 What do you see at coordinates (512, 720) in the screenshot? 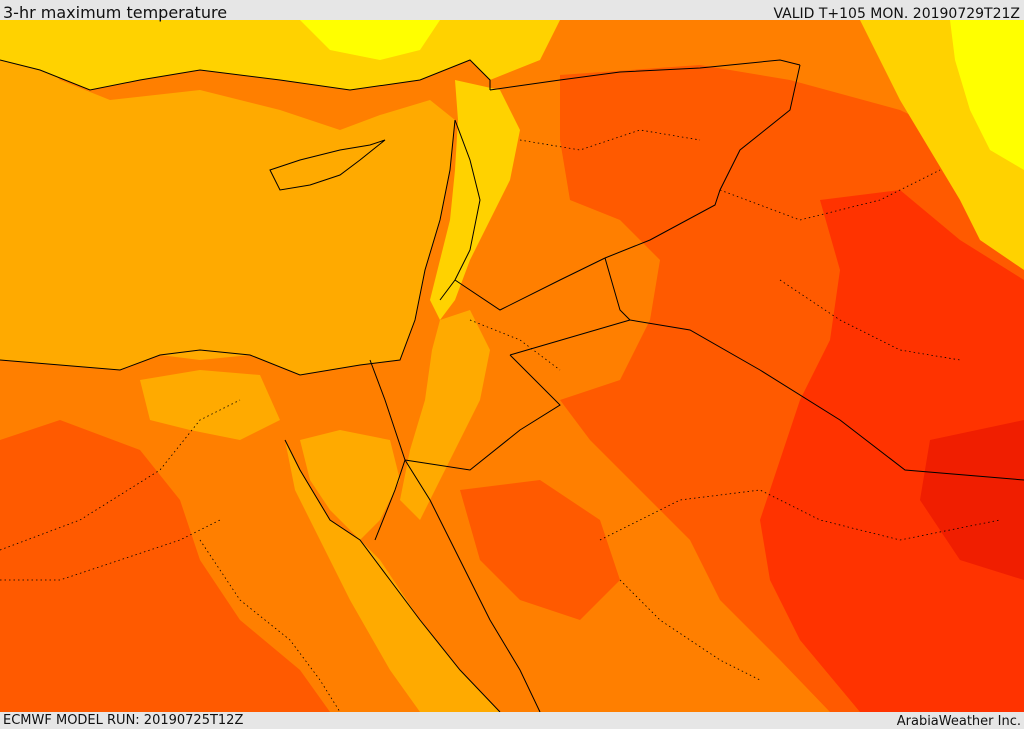
I see `footer-bar` at bounding box center [512, 720].